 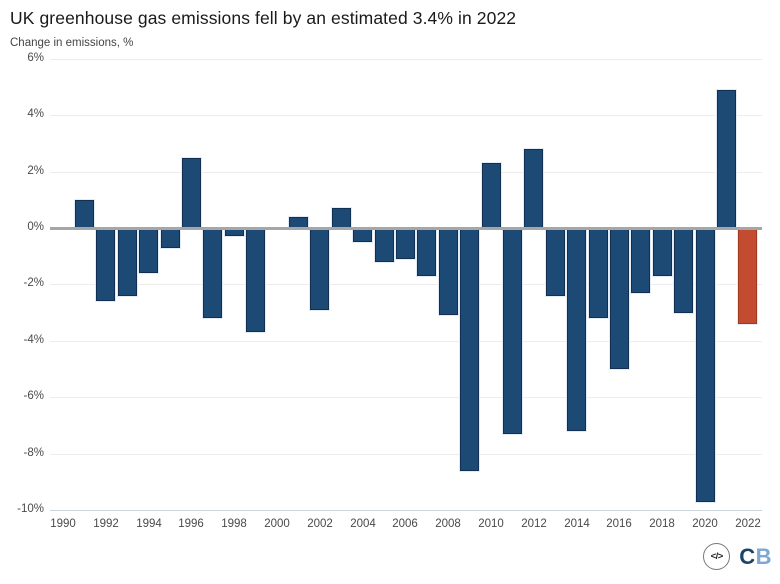 I want to click on bar-1993, so click(x=127, y=262).